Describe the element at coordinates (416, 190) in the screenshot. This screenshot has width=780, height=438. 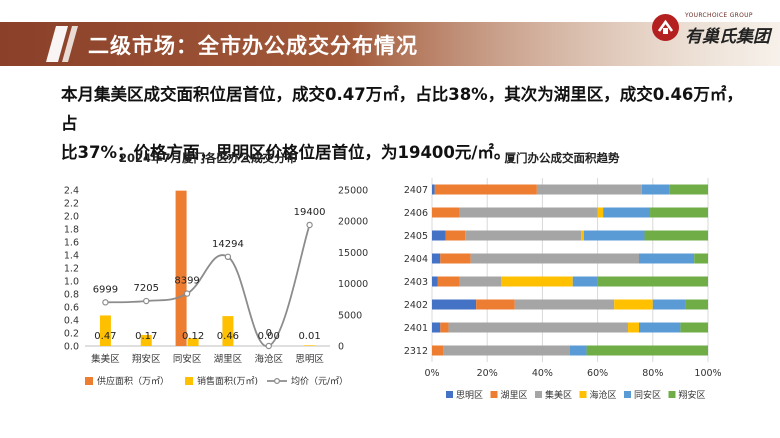
I see `y-tick-label: 2407` at that location.